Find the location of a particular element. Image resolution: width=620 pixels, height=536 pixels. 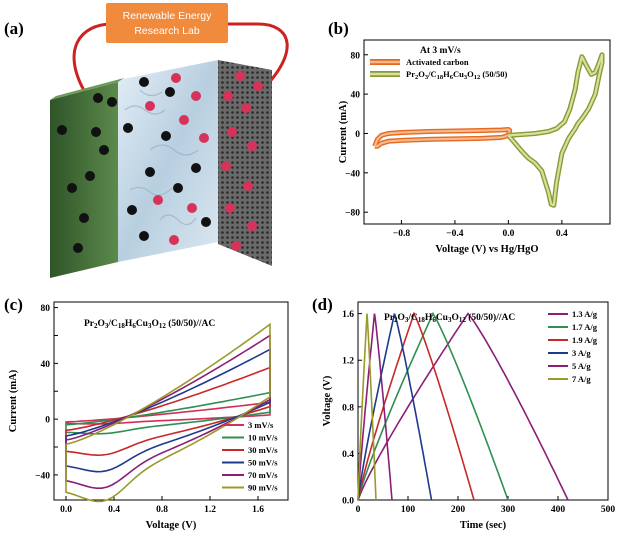

panel-c-frame is located at coordinates (171, 401).